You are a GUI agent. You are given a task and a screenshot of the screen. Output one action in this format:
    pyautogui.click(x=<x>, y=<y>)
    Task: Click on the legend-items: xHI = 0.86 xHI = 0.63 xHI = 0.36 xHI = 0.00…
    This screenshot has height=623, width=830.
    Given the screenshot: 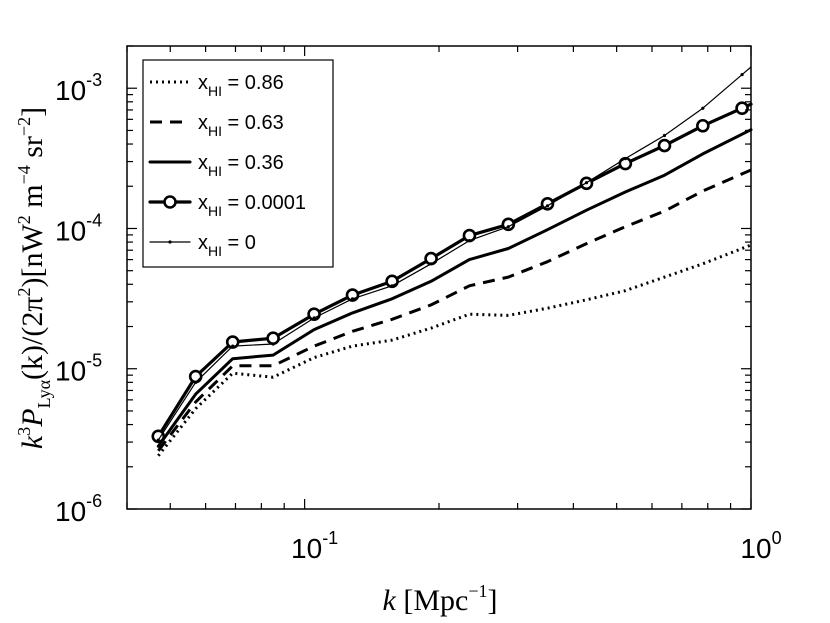 What is the action you would take?
    pyautogui.click(x=227, y=165)
    